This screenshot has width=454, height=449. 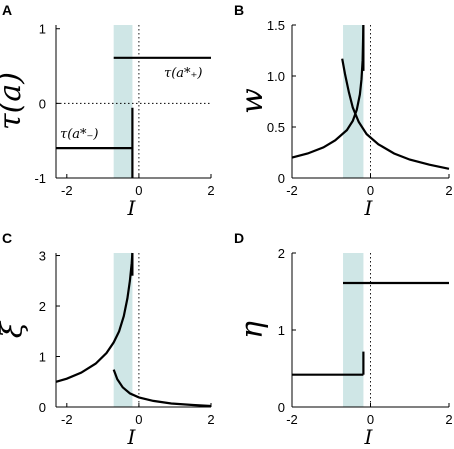 What do you see at coordinates (239, 10) in the screenshot?
I see `panel-letter-b: B` at bounding box center [239, 10].